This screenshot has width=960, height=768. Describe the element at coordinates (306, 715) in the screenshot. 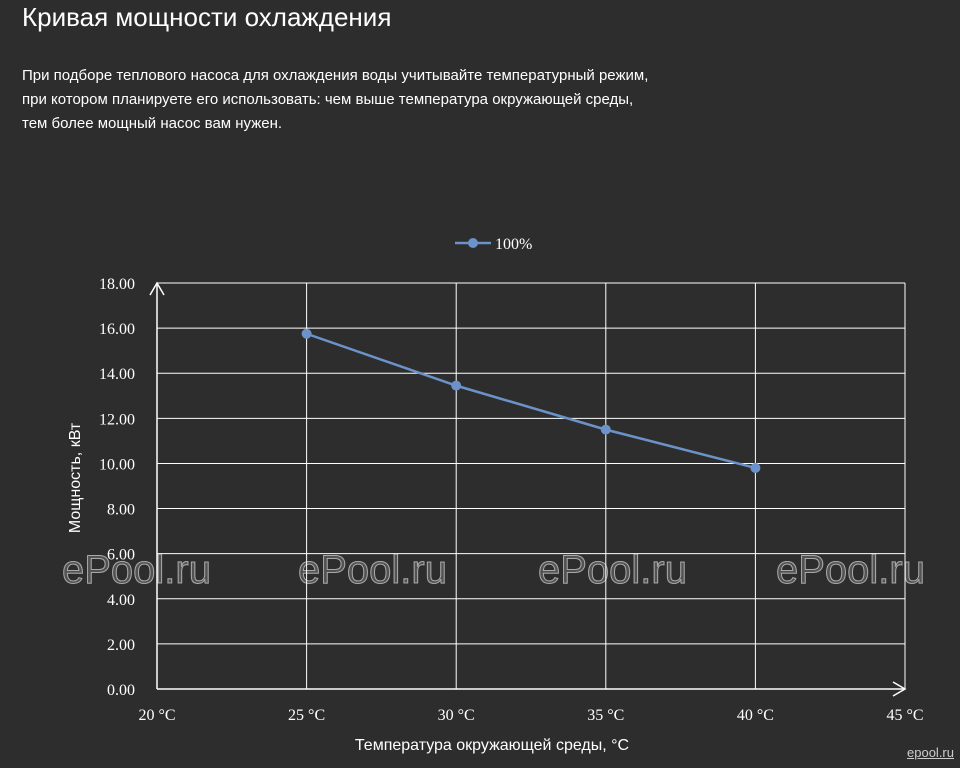

I see `x-tick-label: 25 °C` at that location.